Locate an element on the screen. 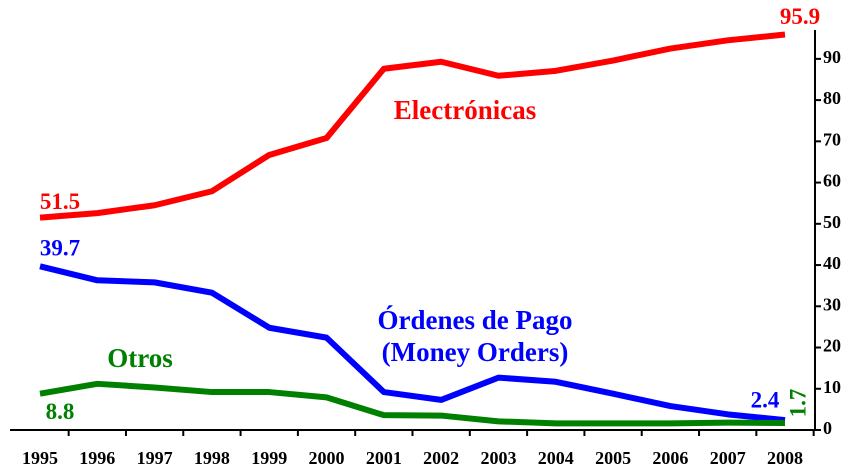 The image size is (854, 474). y-tick-label: 70 is located at coordinates (832, 139).